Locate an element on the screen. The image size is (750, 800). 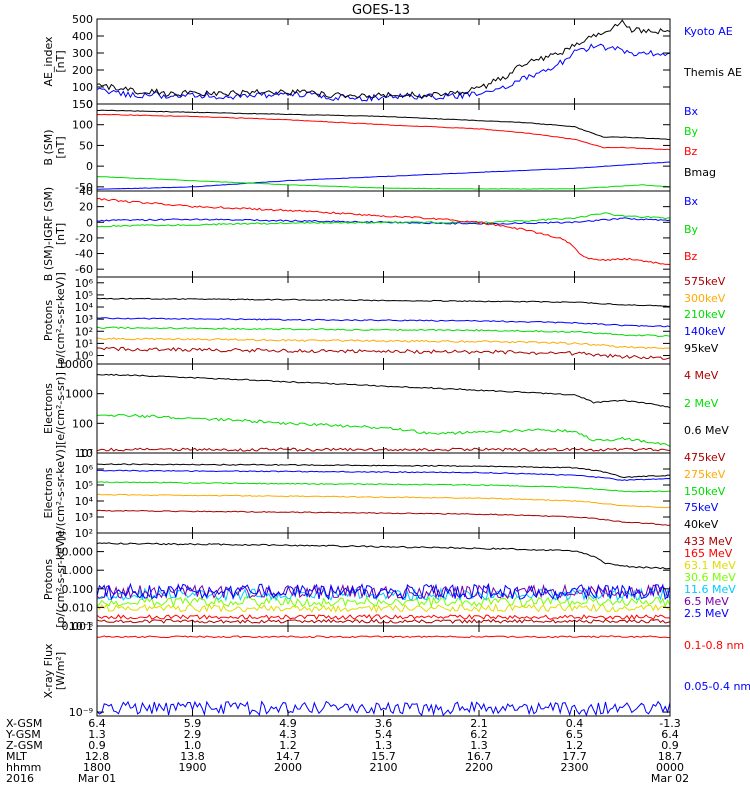
legend-entry: 433 MeV is located at coordinates (708, 541).